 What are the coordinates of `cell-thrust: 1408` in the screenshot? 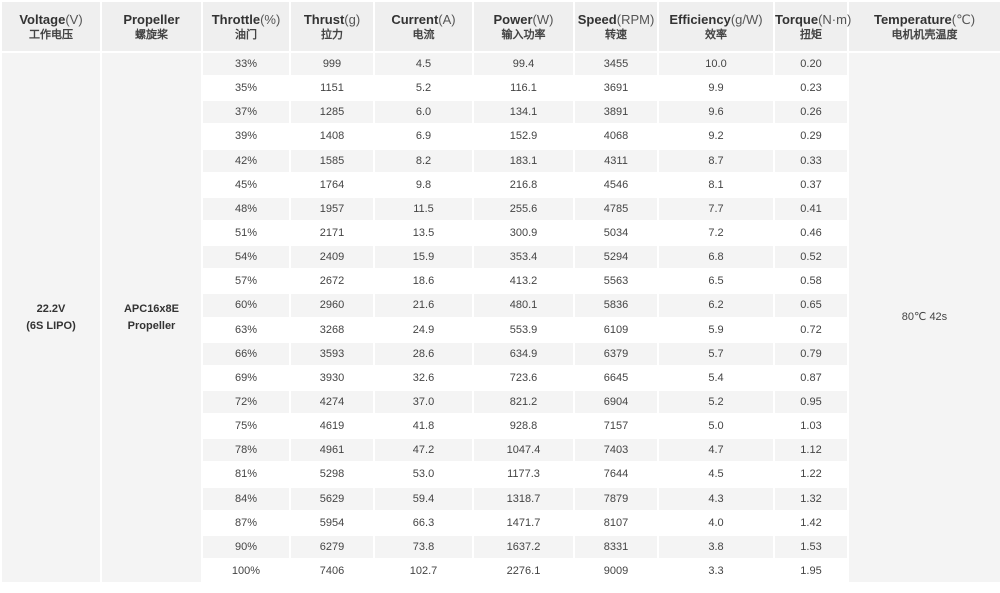 It's located at (332, 136).